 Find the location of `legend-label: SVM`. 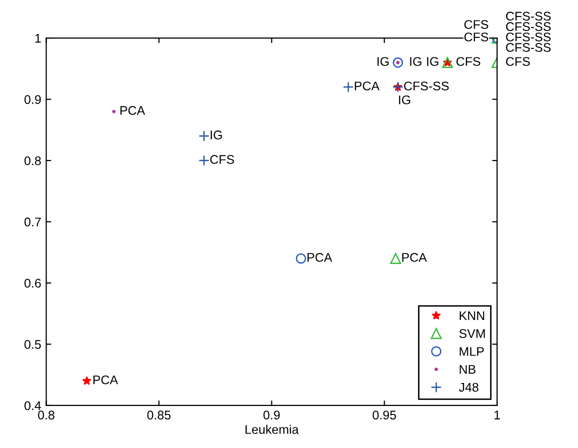

legend-label: SVM is located at coordinates (472, 333).